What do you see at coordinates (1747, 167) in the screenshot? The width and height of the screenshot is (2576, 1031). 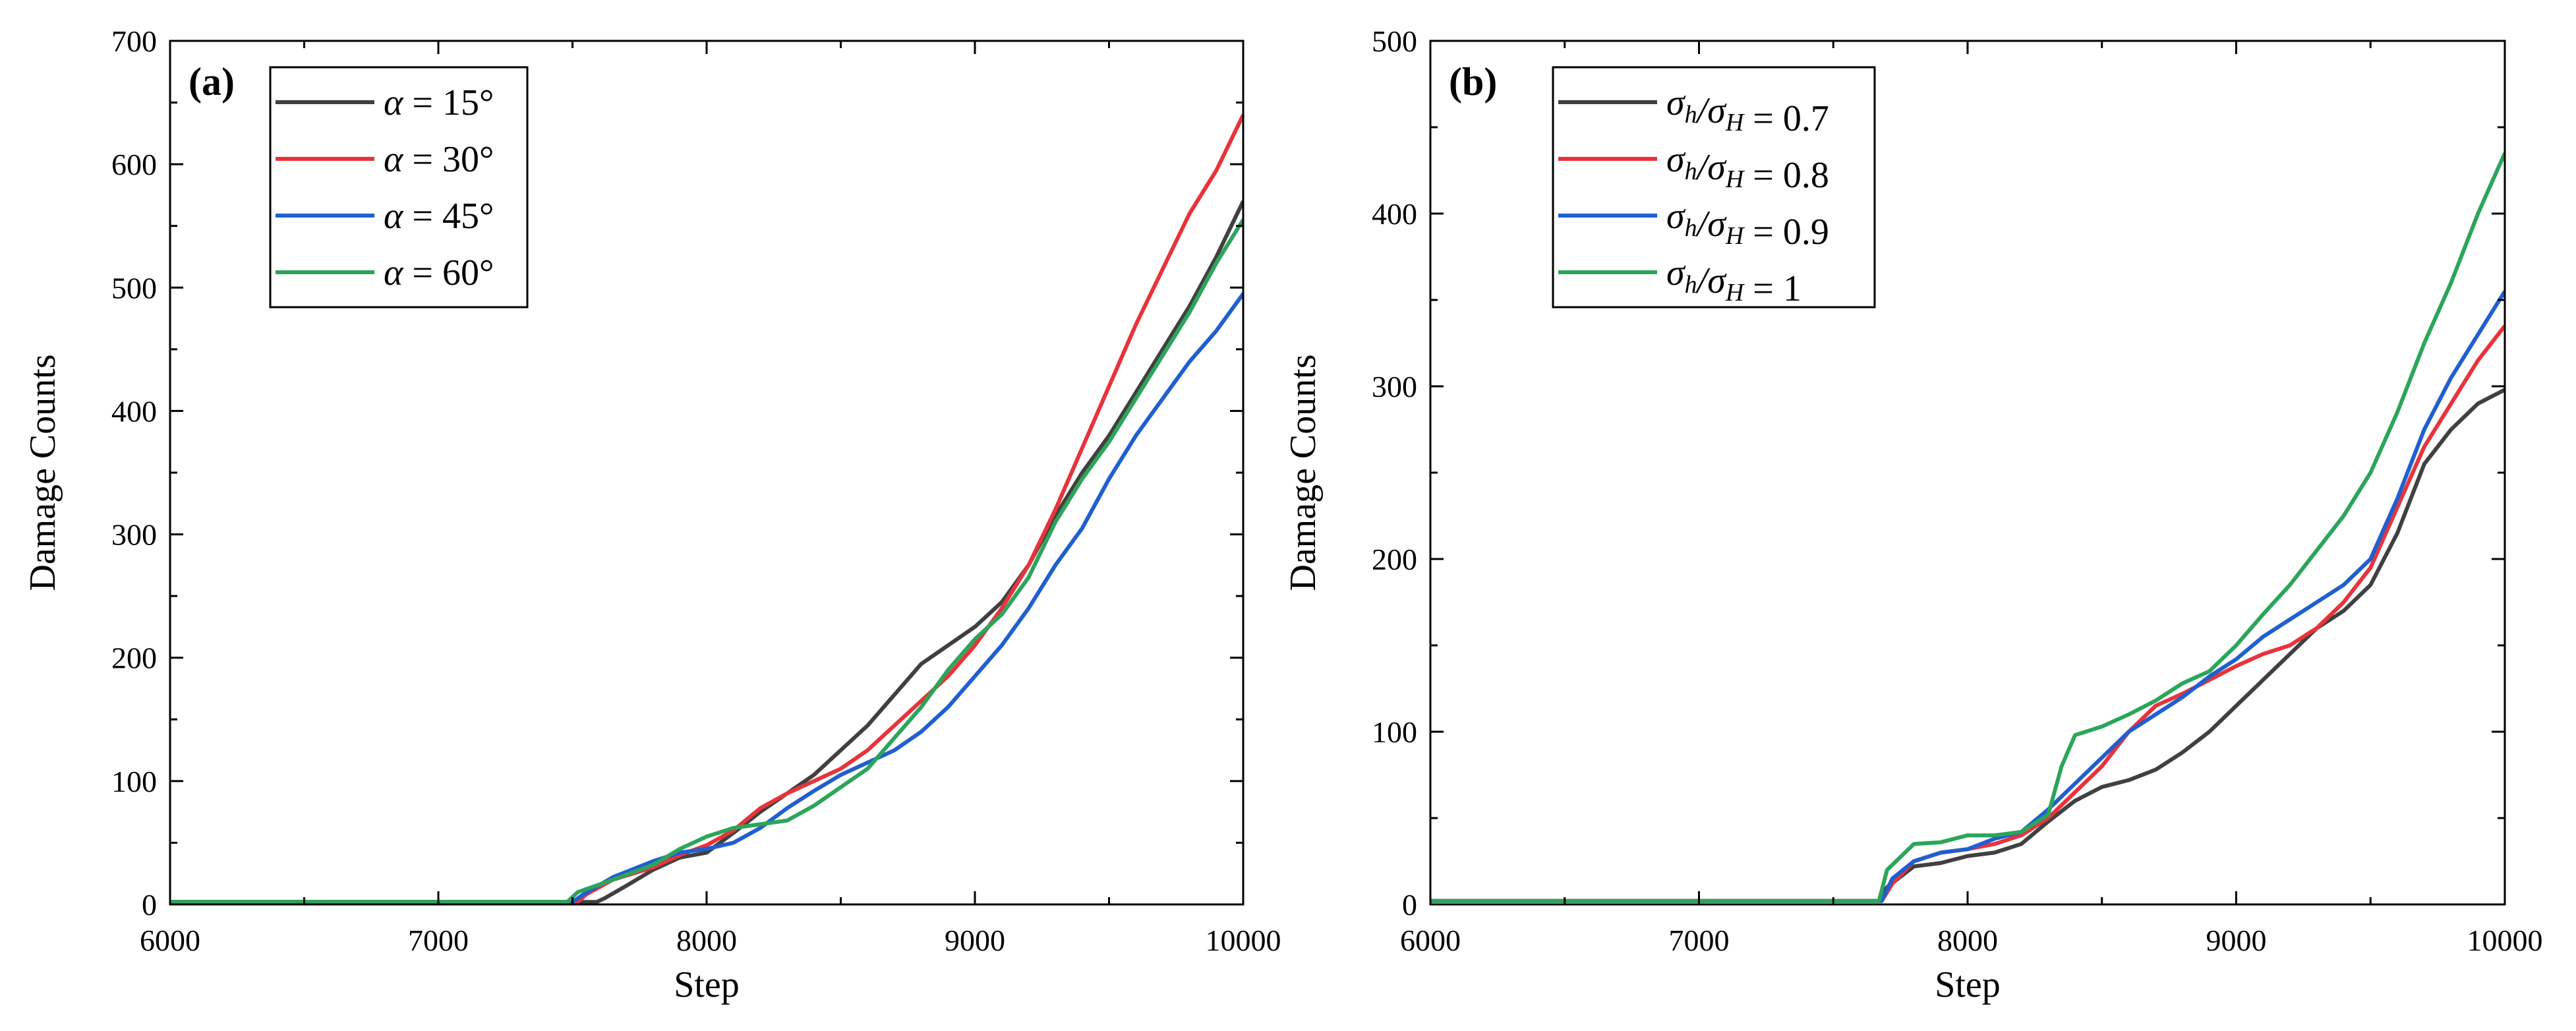 I see `legend-label-2: σh/σH = 0.8` at bounding box center [1747, 167].